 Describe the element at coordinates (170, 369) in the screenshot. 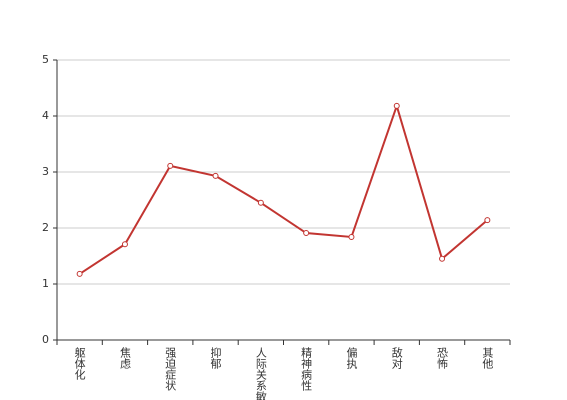

I see `x-tick-label: 强迫症状` at that location.